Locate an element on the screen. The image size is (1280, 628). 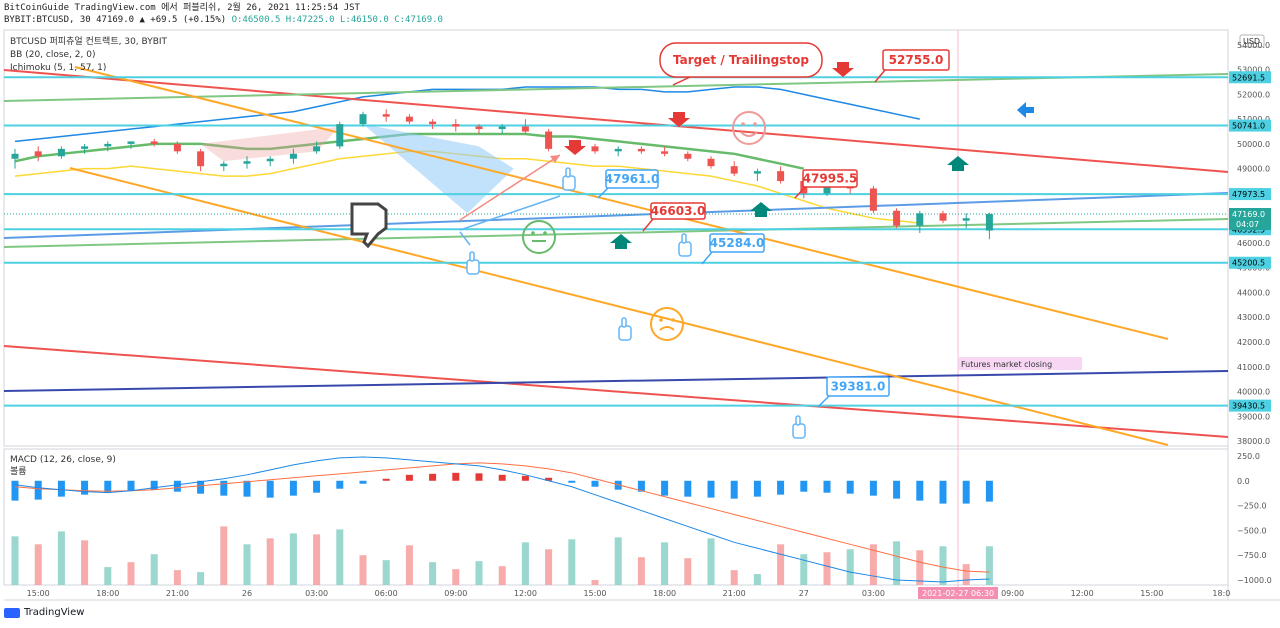
brand-label: TradingView is located at coordinates (54, 612).